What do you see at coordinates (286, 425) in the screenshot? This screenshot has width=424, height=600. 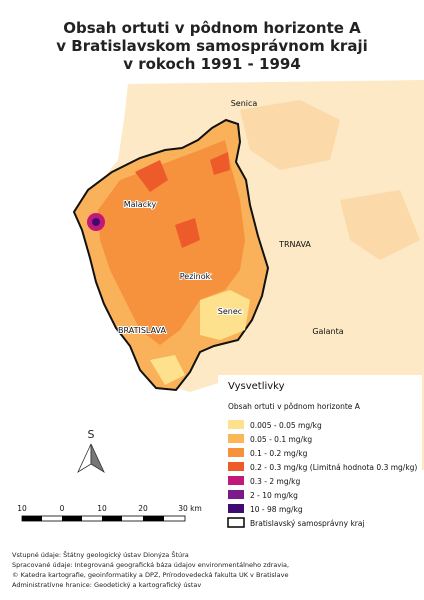 I see `legend-label: 0.005 - 0.05 mg/kg` at bounding box center [286, 425].